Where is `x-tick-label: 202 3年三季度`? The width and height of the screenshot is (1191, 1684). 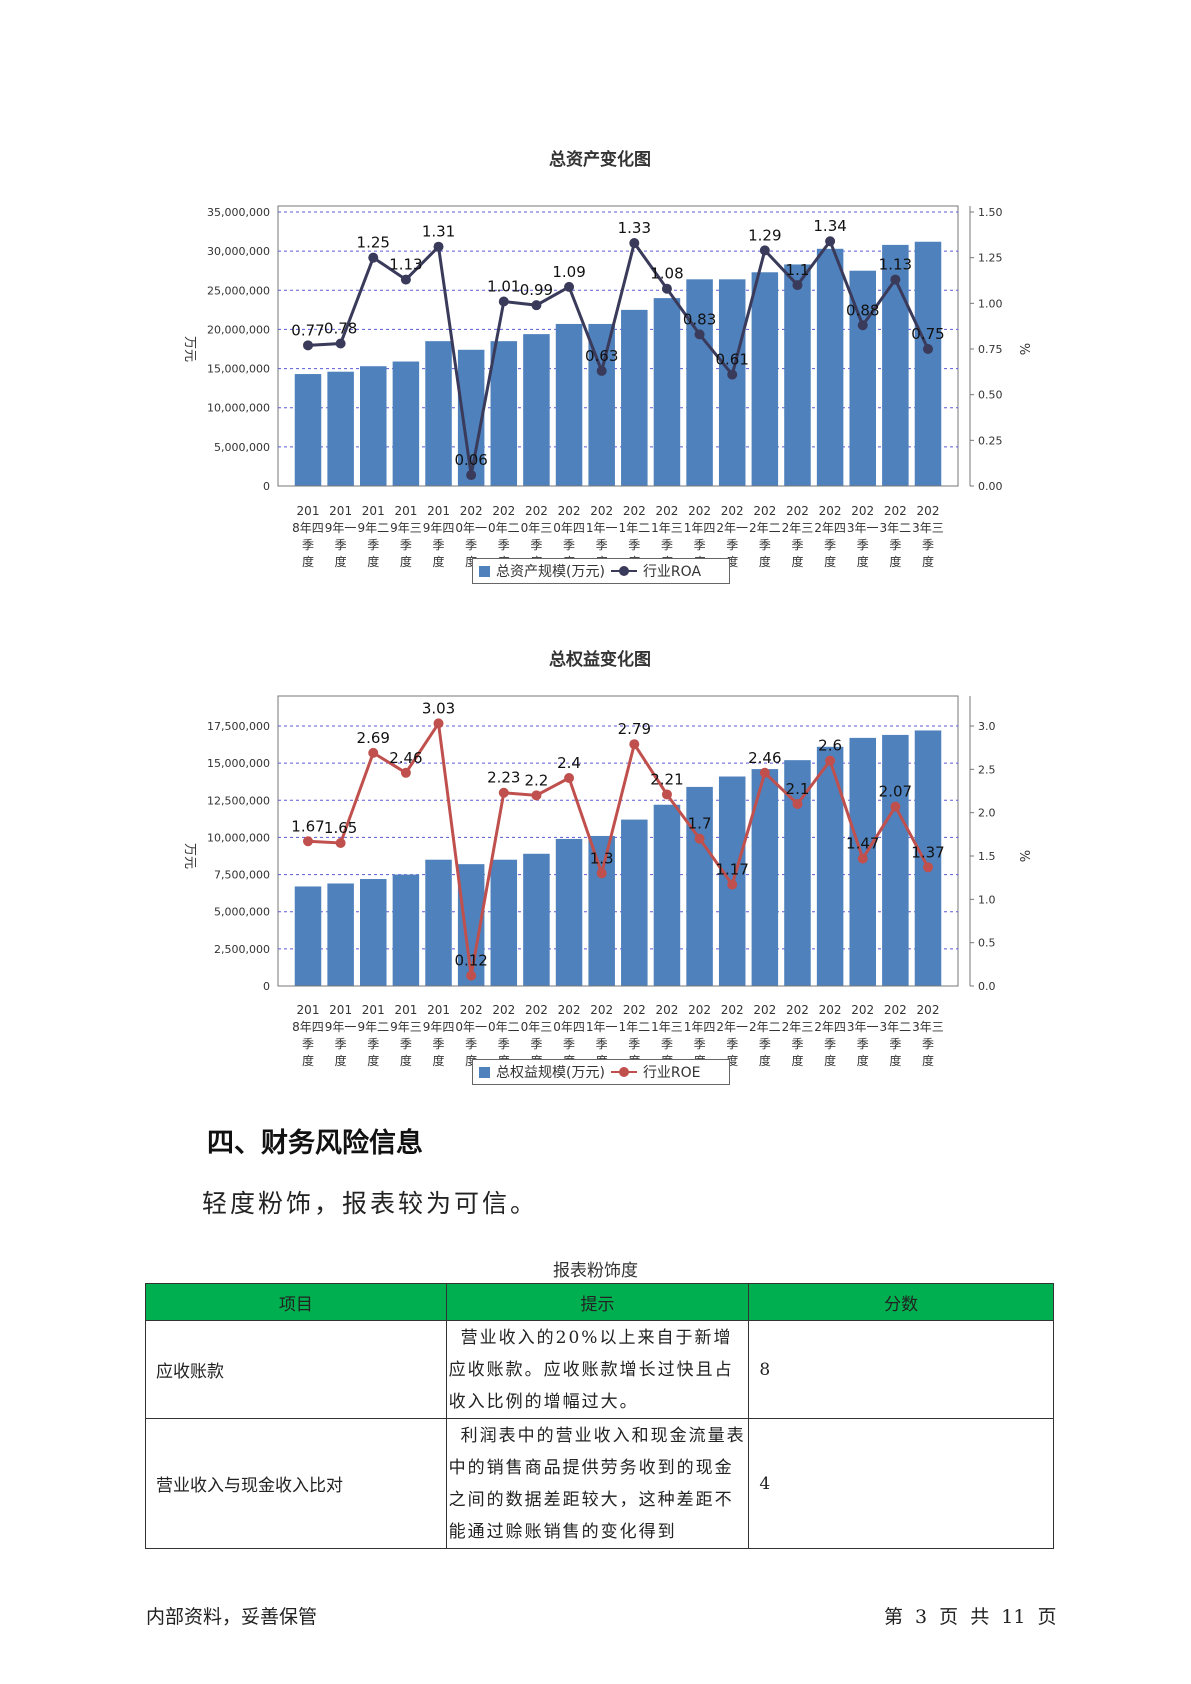
x-tick-label: 202 3年三季度 is located at coordinates (928, 1035).